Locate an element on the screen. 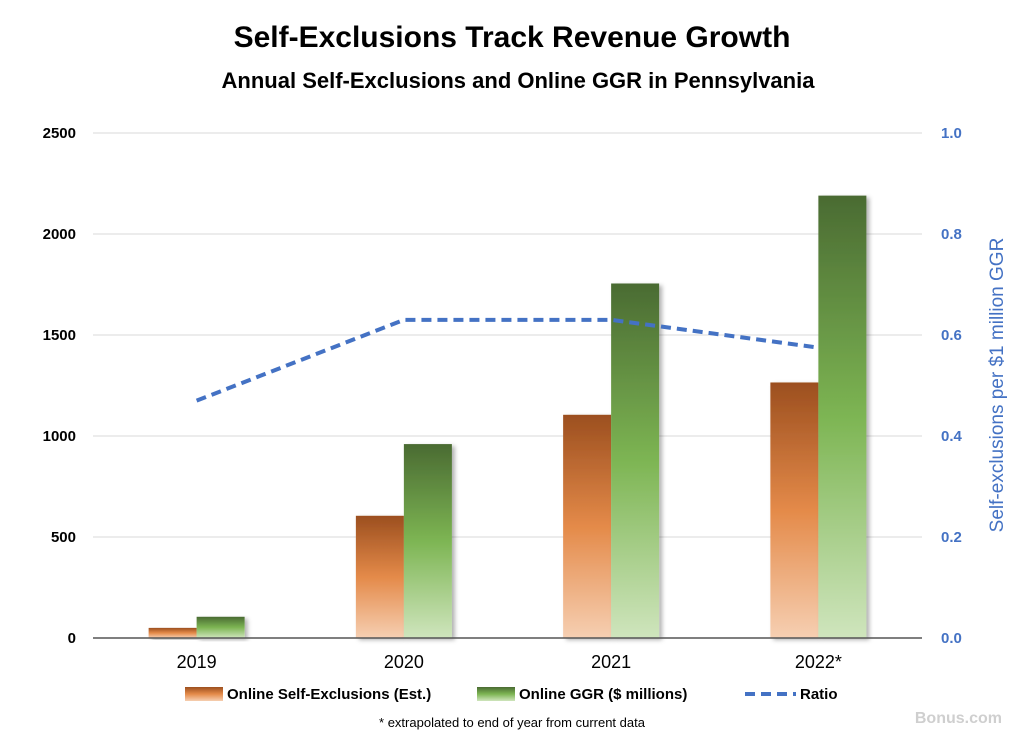 The image size is (1024, 745). right-axis-tick-label: 0.8 is located at coordinates (951, 234).